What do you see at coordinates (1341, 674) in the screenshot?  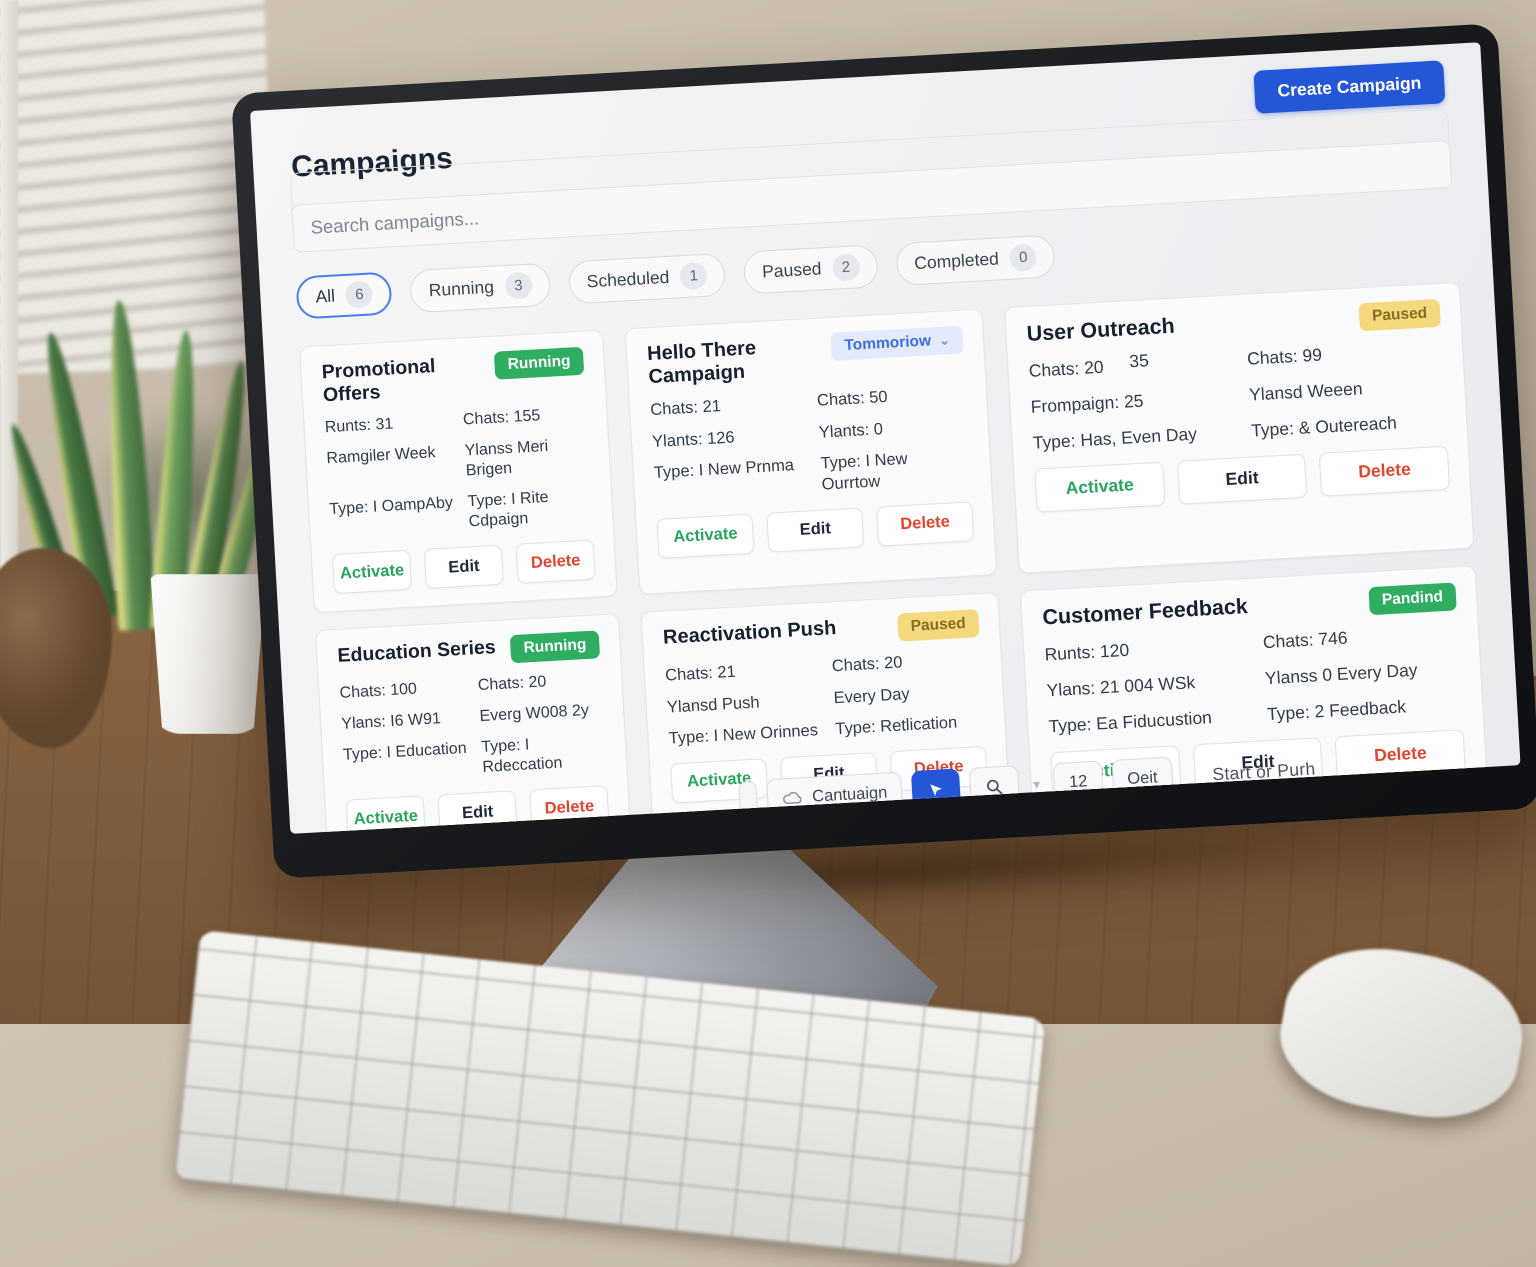 I see `stat-value: Ylanss 0 Every Day` at bounding box center [1341, 674].